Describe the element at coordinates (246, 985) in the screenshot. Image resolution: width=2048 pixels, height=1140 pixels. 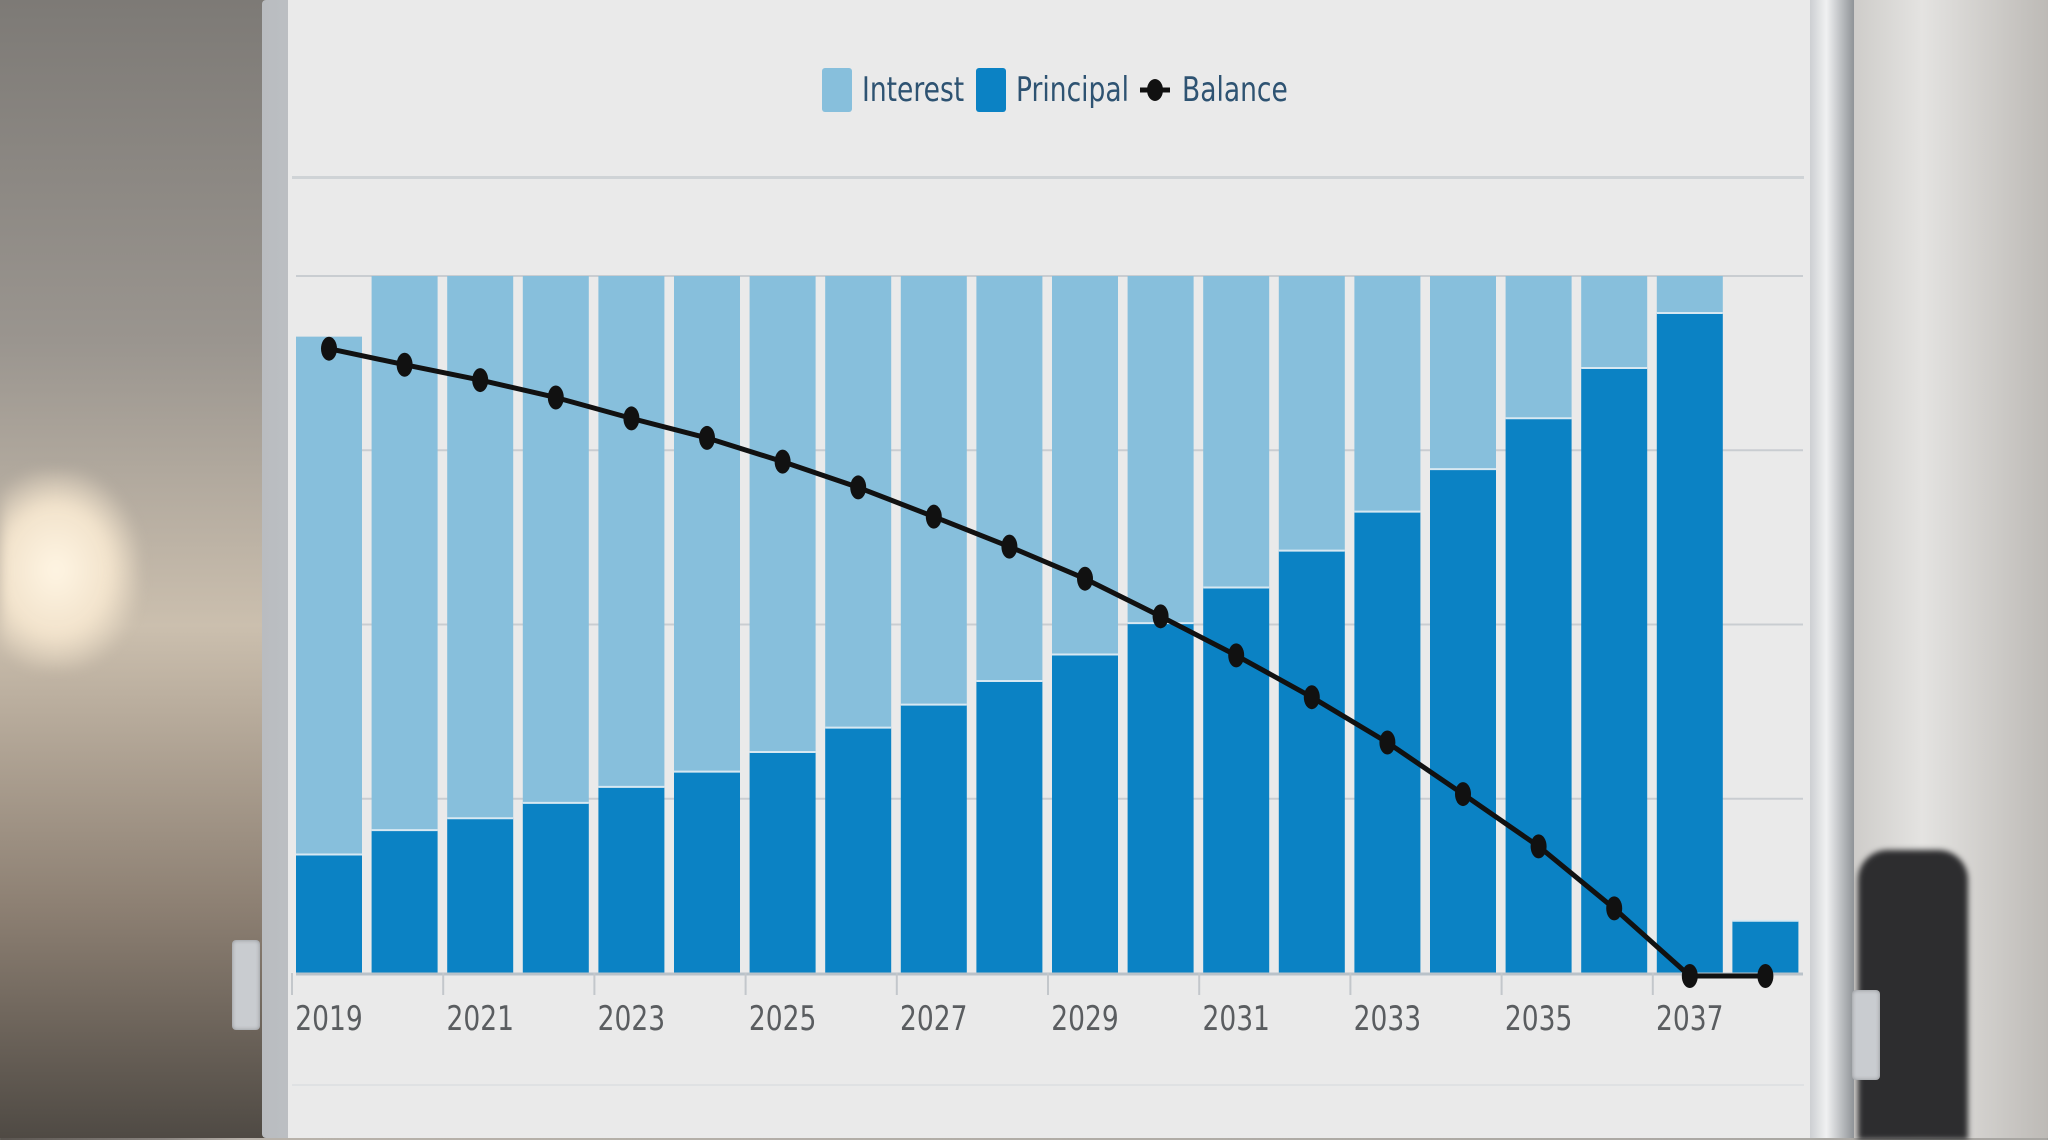
I see `whiteboard-clip-left` at that location.